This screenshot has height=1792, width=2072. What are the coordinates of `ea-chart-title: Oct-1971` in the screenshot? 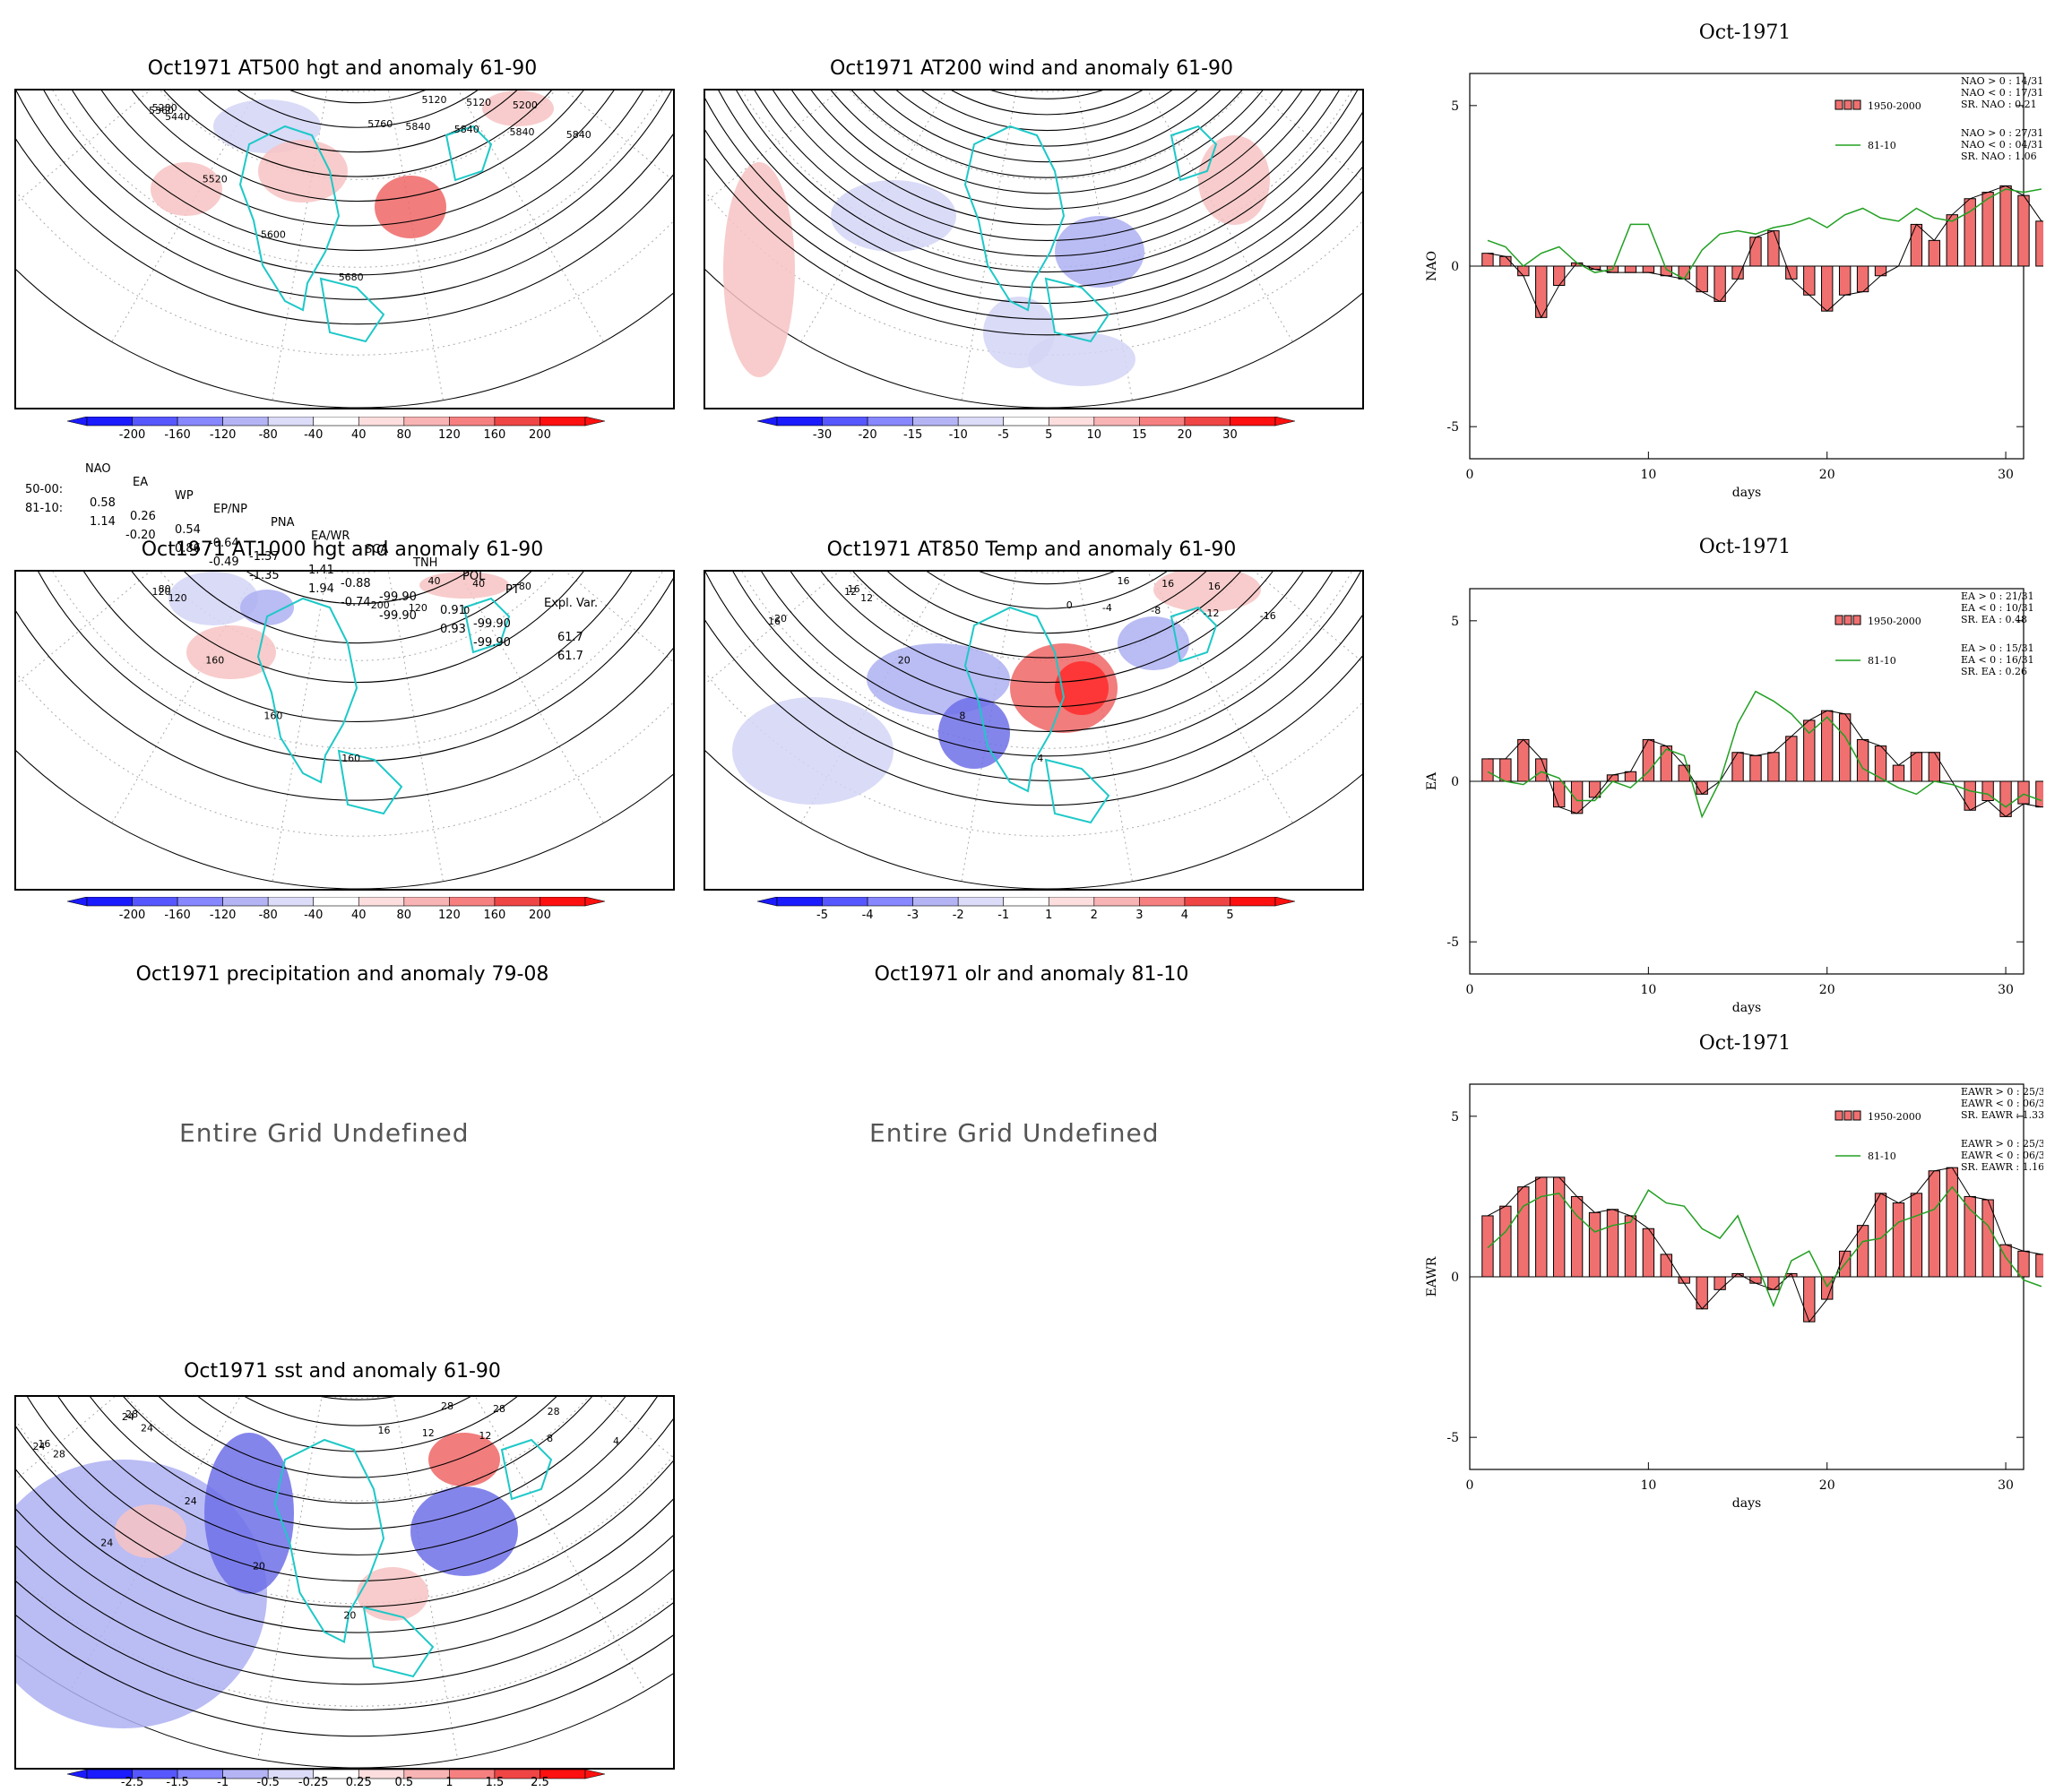 It's located at (1744, 547).